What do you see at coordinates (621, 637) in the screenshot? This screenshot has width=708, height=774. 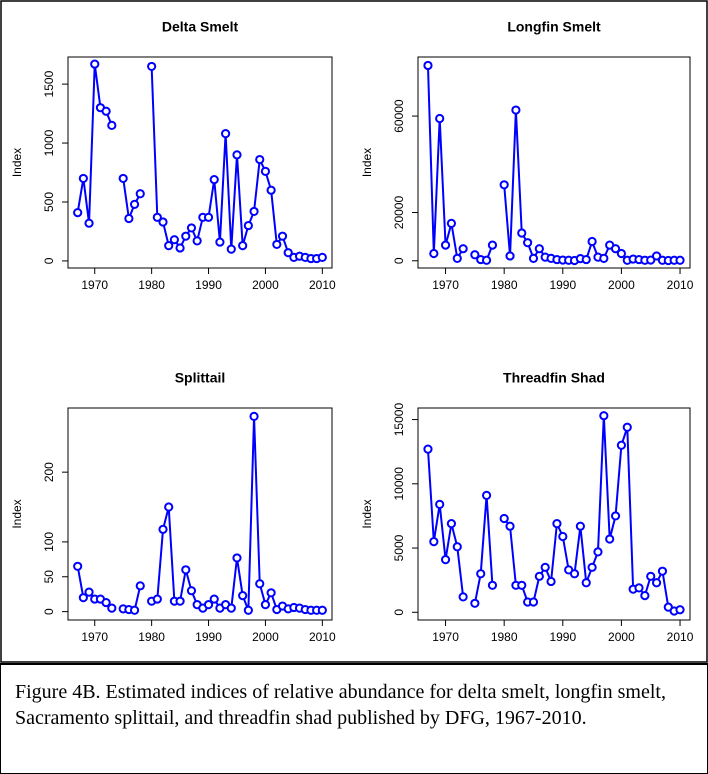 I see `x-tick-label: 2000` at bounding box center [621, 637].